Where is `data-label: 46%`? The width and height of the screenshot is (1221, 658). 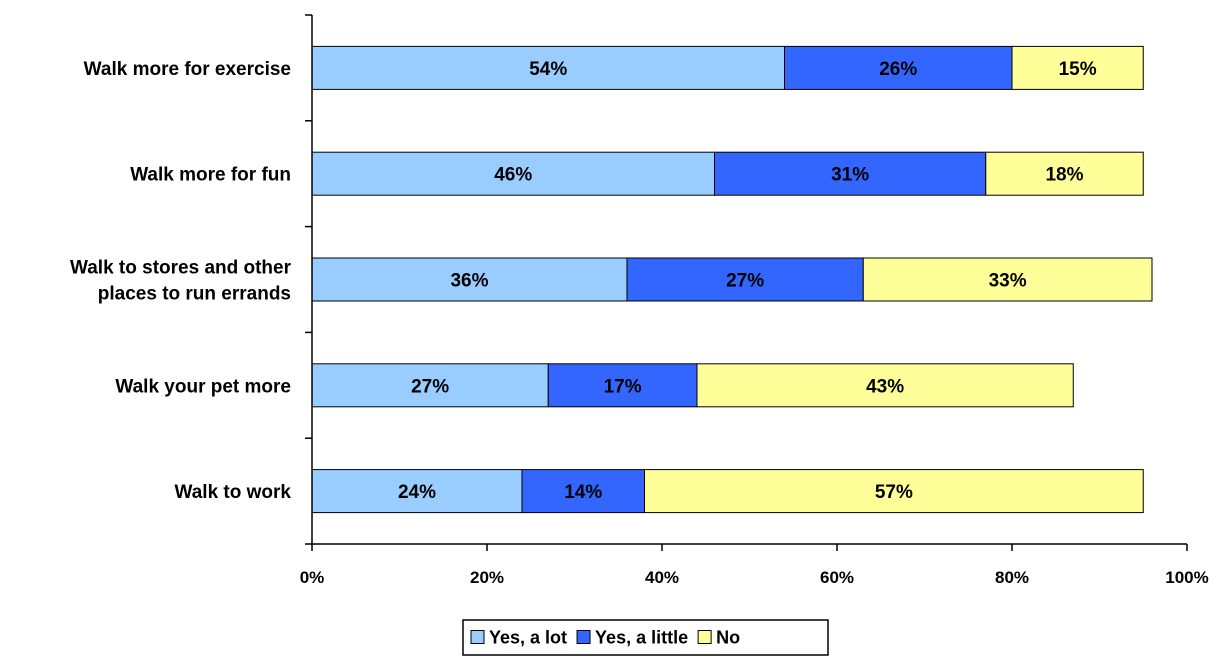 data-label: 46% is located at coordinates (513, 175).